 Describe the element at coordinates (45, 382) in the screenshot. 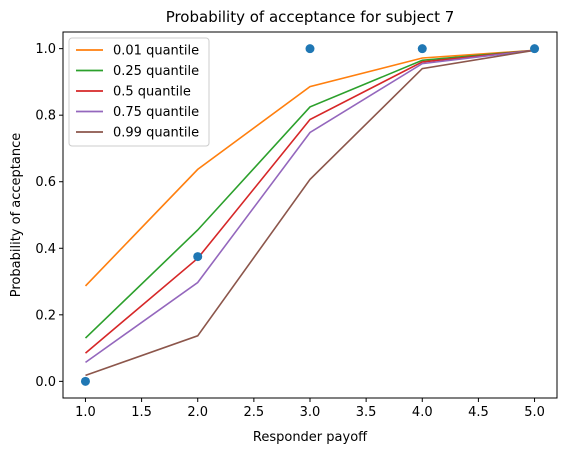

I see `y-tick-label: 0.0` at that location.